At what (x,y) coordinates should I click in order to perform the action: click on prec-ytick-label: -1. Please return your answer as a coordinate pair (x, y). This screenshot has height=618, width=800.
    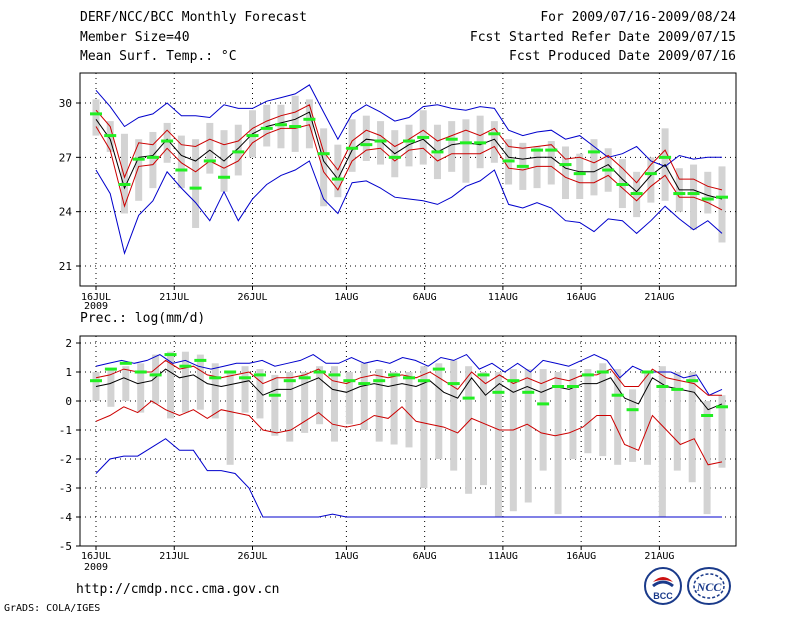
    Looking at the image, I should click on (65, 430).